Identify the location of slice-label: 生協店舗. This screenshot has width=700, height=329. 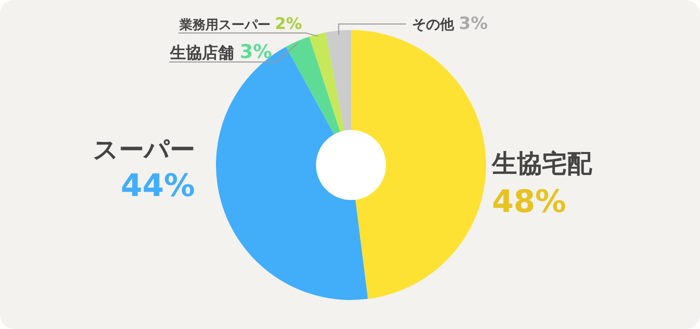
(202, 52).